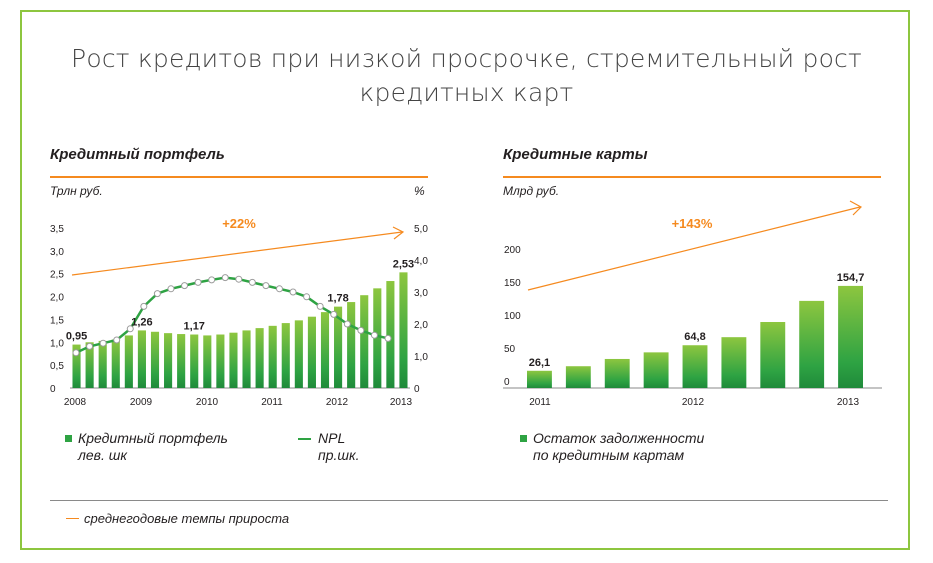 Image resolution: width=933 pixels, height=563 pixels. Describe the element at coordinates (421, 325) in the screenshot. I see `right-y-tick-label: 2,0` at that location.